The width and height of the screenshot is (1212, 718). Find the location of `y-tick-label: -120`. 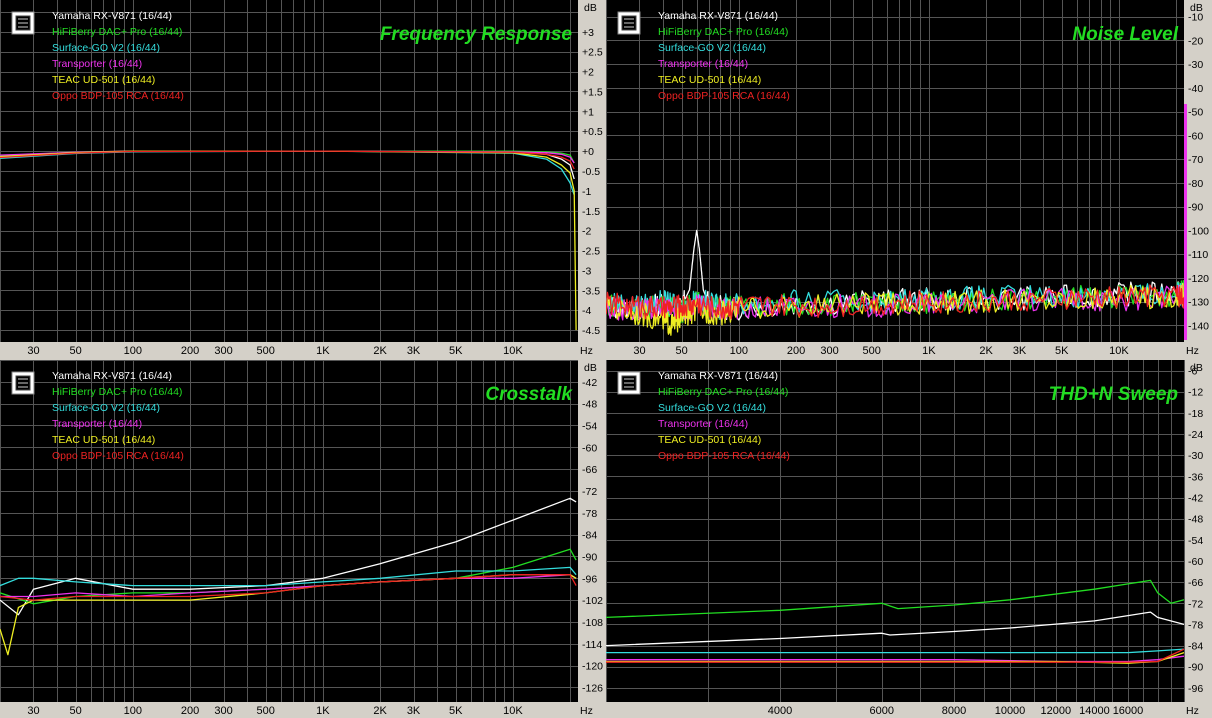

y-tick-label: -120 is located at coordinates (1198, 279).